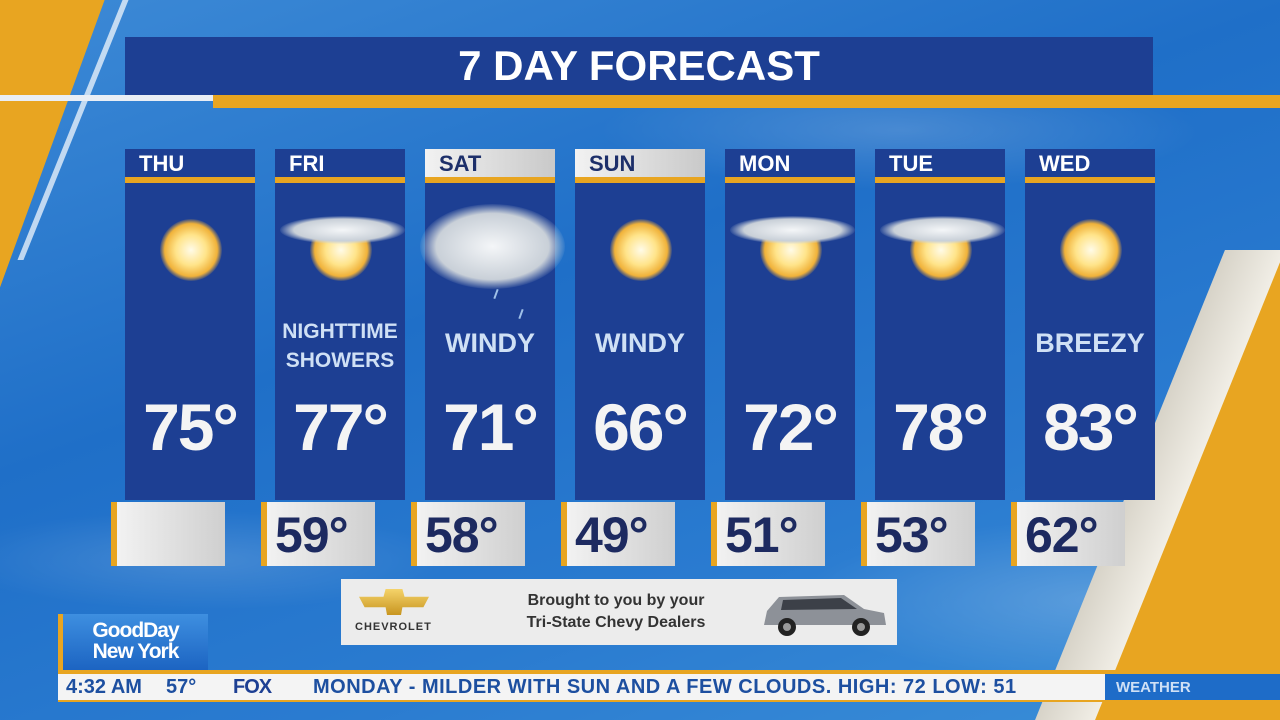 Image resolution: width=1280 pixels, height=720 pixels. What do you see at coordinates (1065, 163) in the screenshot?
I see `day-label: WED` at bounding box center [1065, 163].